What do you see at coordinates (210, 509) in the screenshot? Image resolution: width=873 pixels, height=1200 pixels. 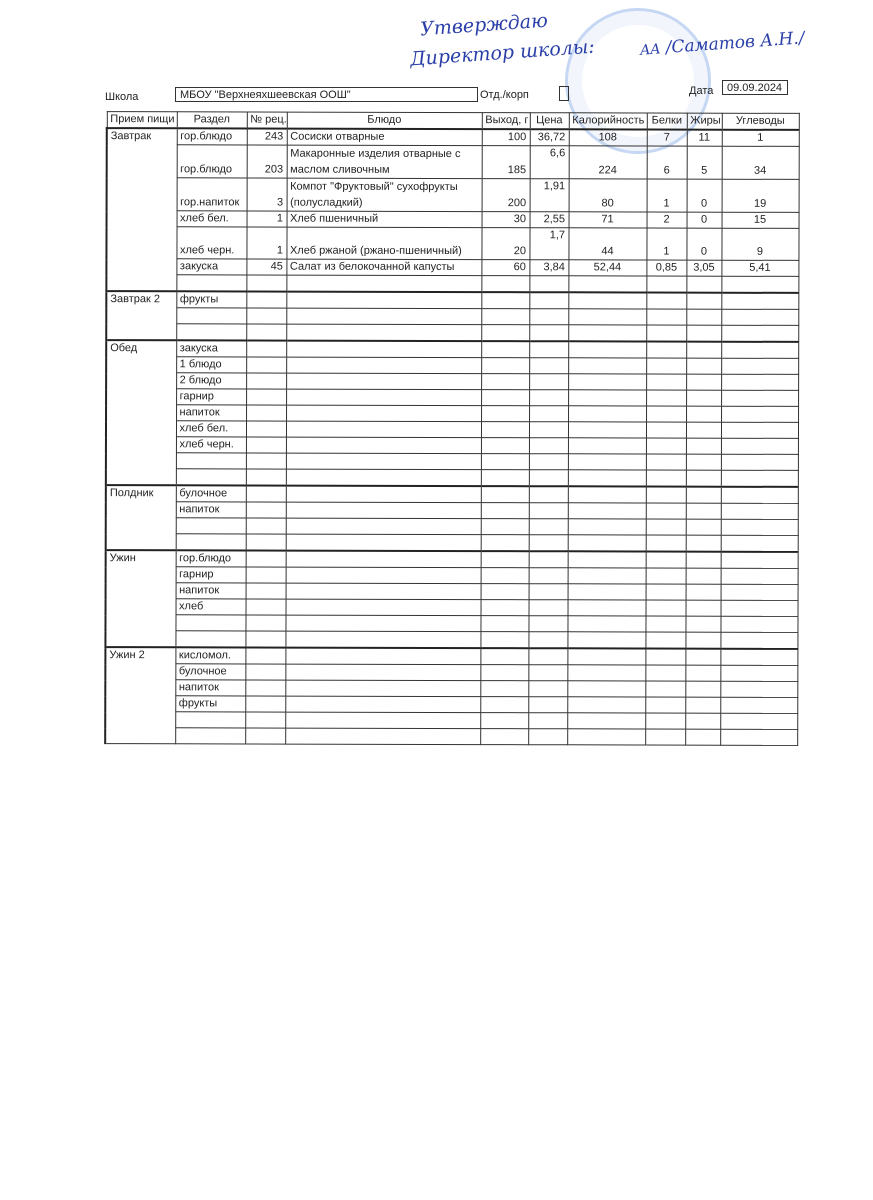 I see `section-cell: напиток` at bounding box center [210, 509].